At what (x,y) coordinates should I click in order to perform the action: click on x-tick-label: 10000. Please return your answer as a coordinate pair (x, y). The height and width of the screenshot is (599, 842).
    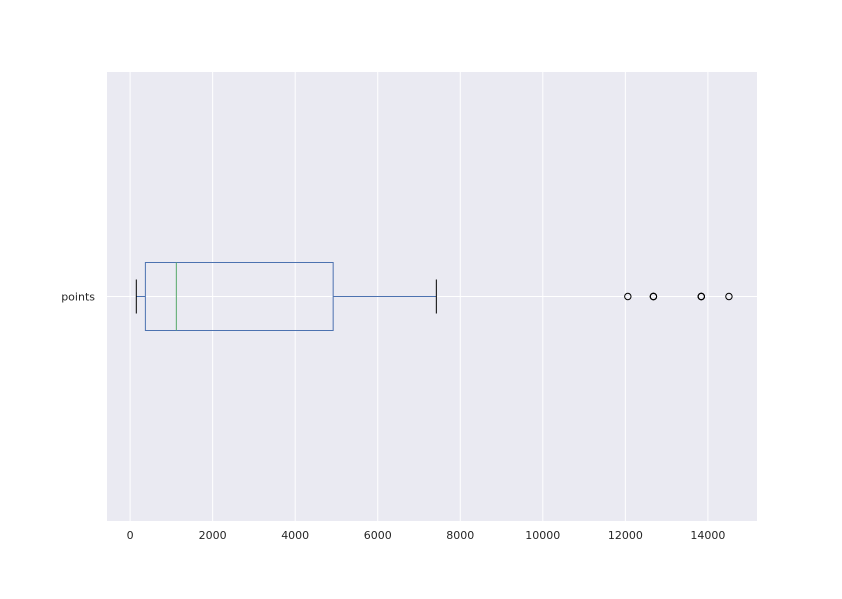
    Looking at the image, I should click on (542, 535).